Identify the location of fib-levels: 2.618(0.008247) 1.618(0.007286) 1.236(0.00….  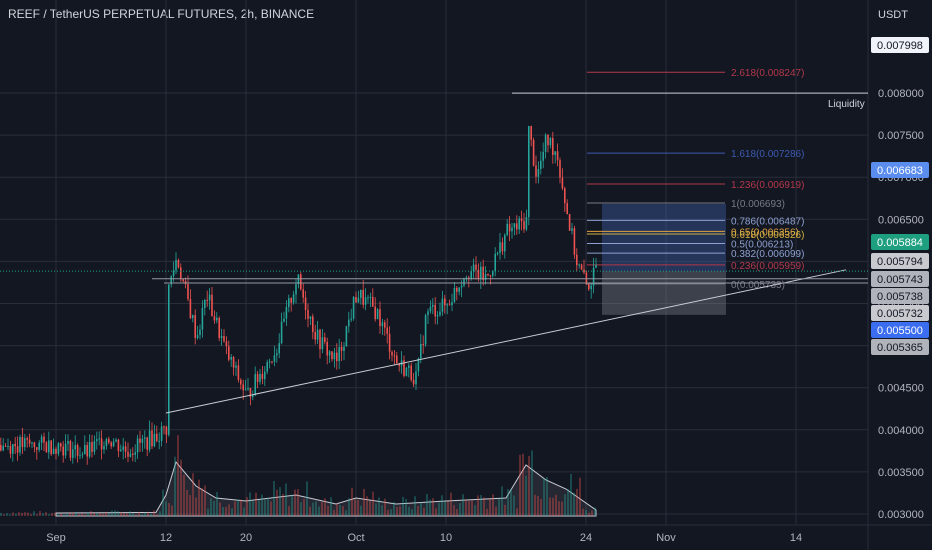
(695, 179).